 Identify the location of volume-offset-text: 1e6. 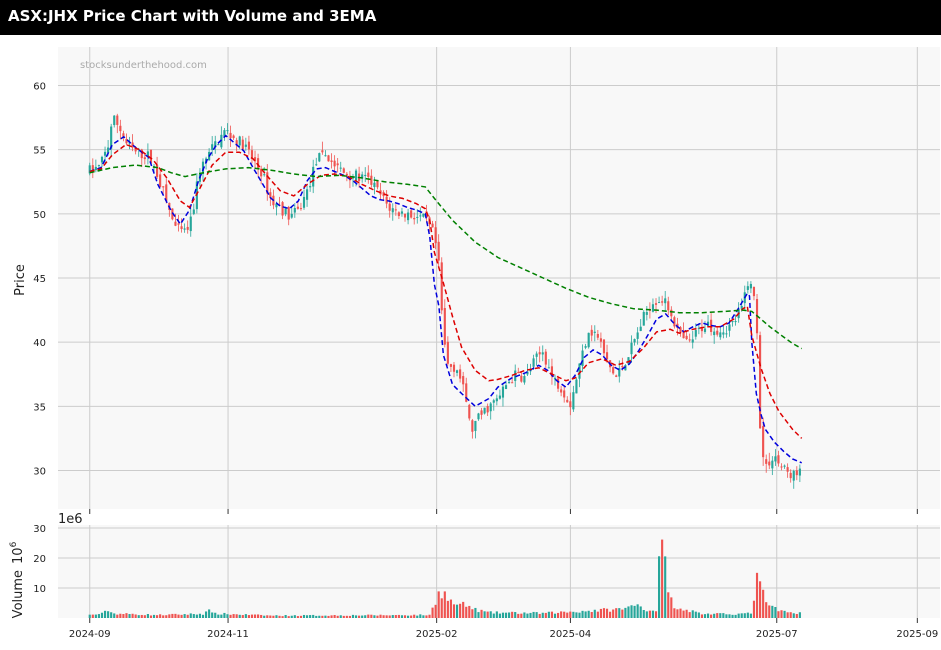
(70, 519).